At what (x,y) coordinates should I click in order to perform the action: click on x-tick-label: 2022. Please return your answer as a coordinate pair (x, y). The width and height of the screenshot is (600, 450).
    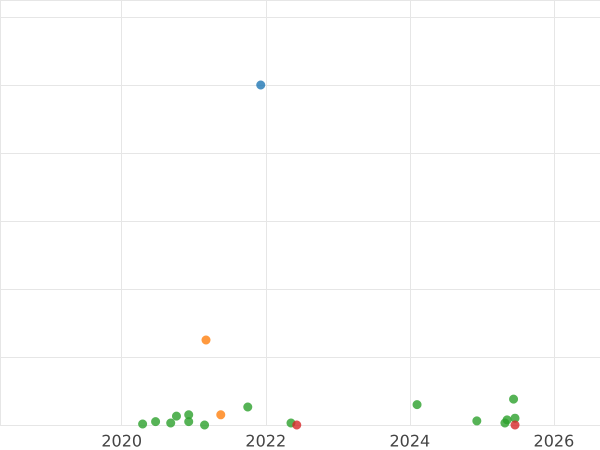
    Looking at the image, I should click on (265, 441).